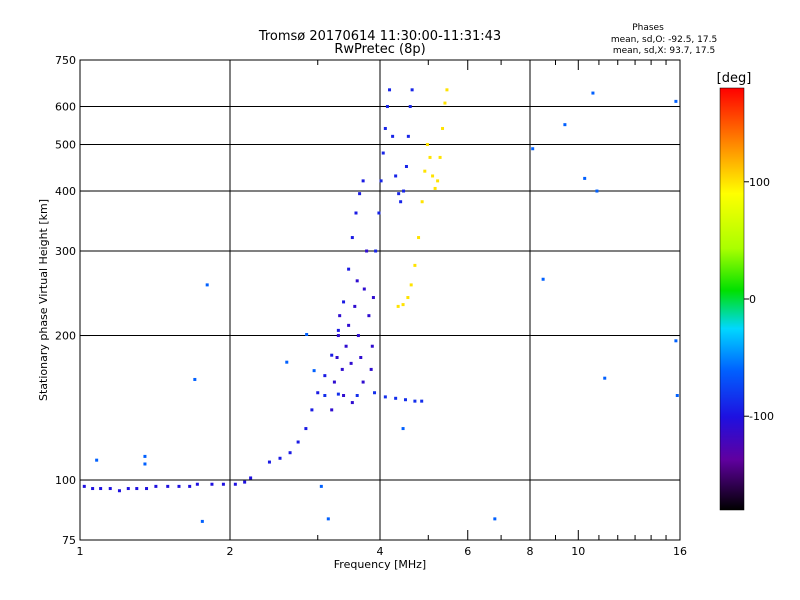  I want to click on series-f1-trace, so click(316, 321).